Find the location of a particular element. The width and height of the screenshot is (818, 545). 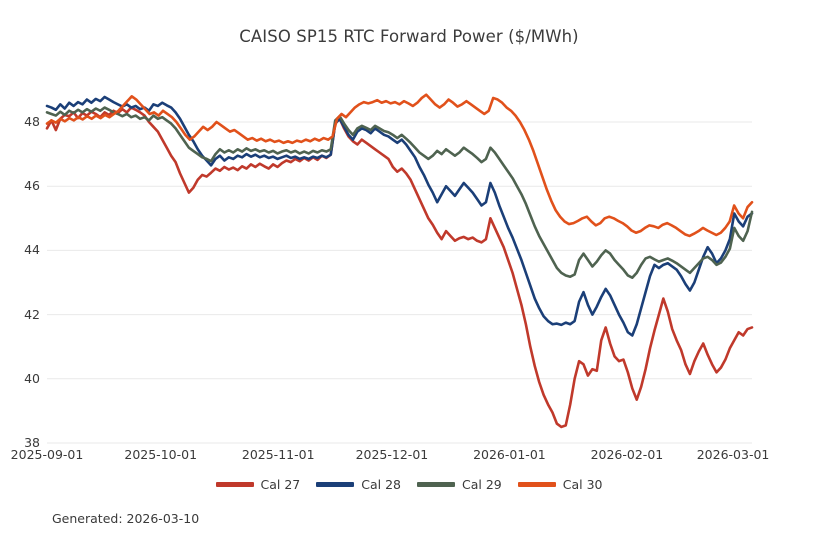

x-tick-label-6: 2026-03-01 is located at coordinates (733, 454).